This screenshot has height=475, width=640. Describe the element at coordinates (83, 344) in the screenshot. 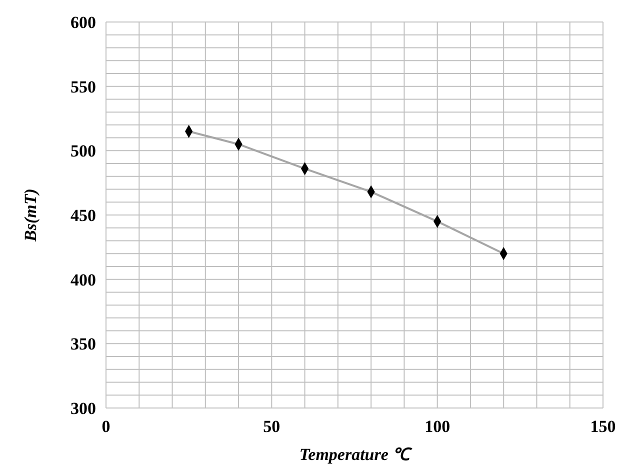

I see `y-tick-label: 350` at that location.